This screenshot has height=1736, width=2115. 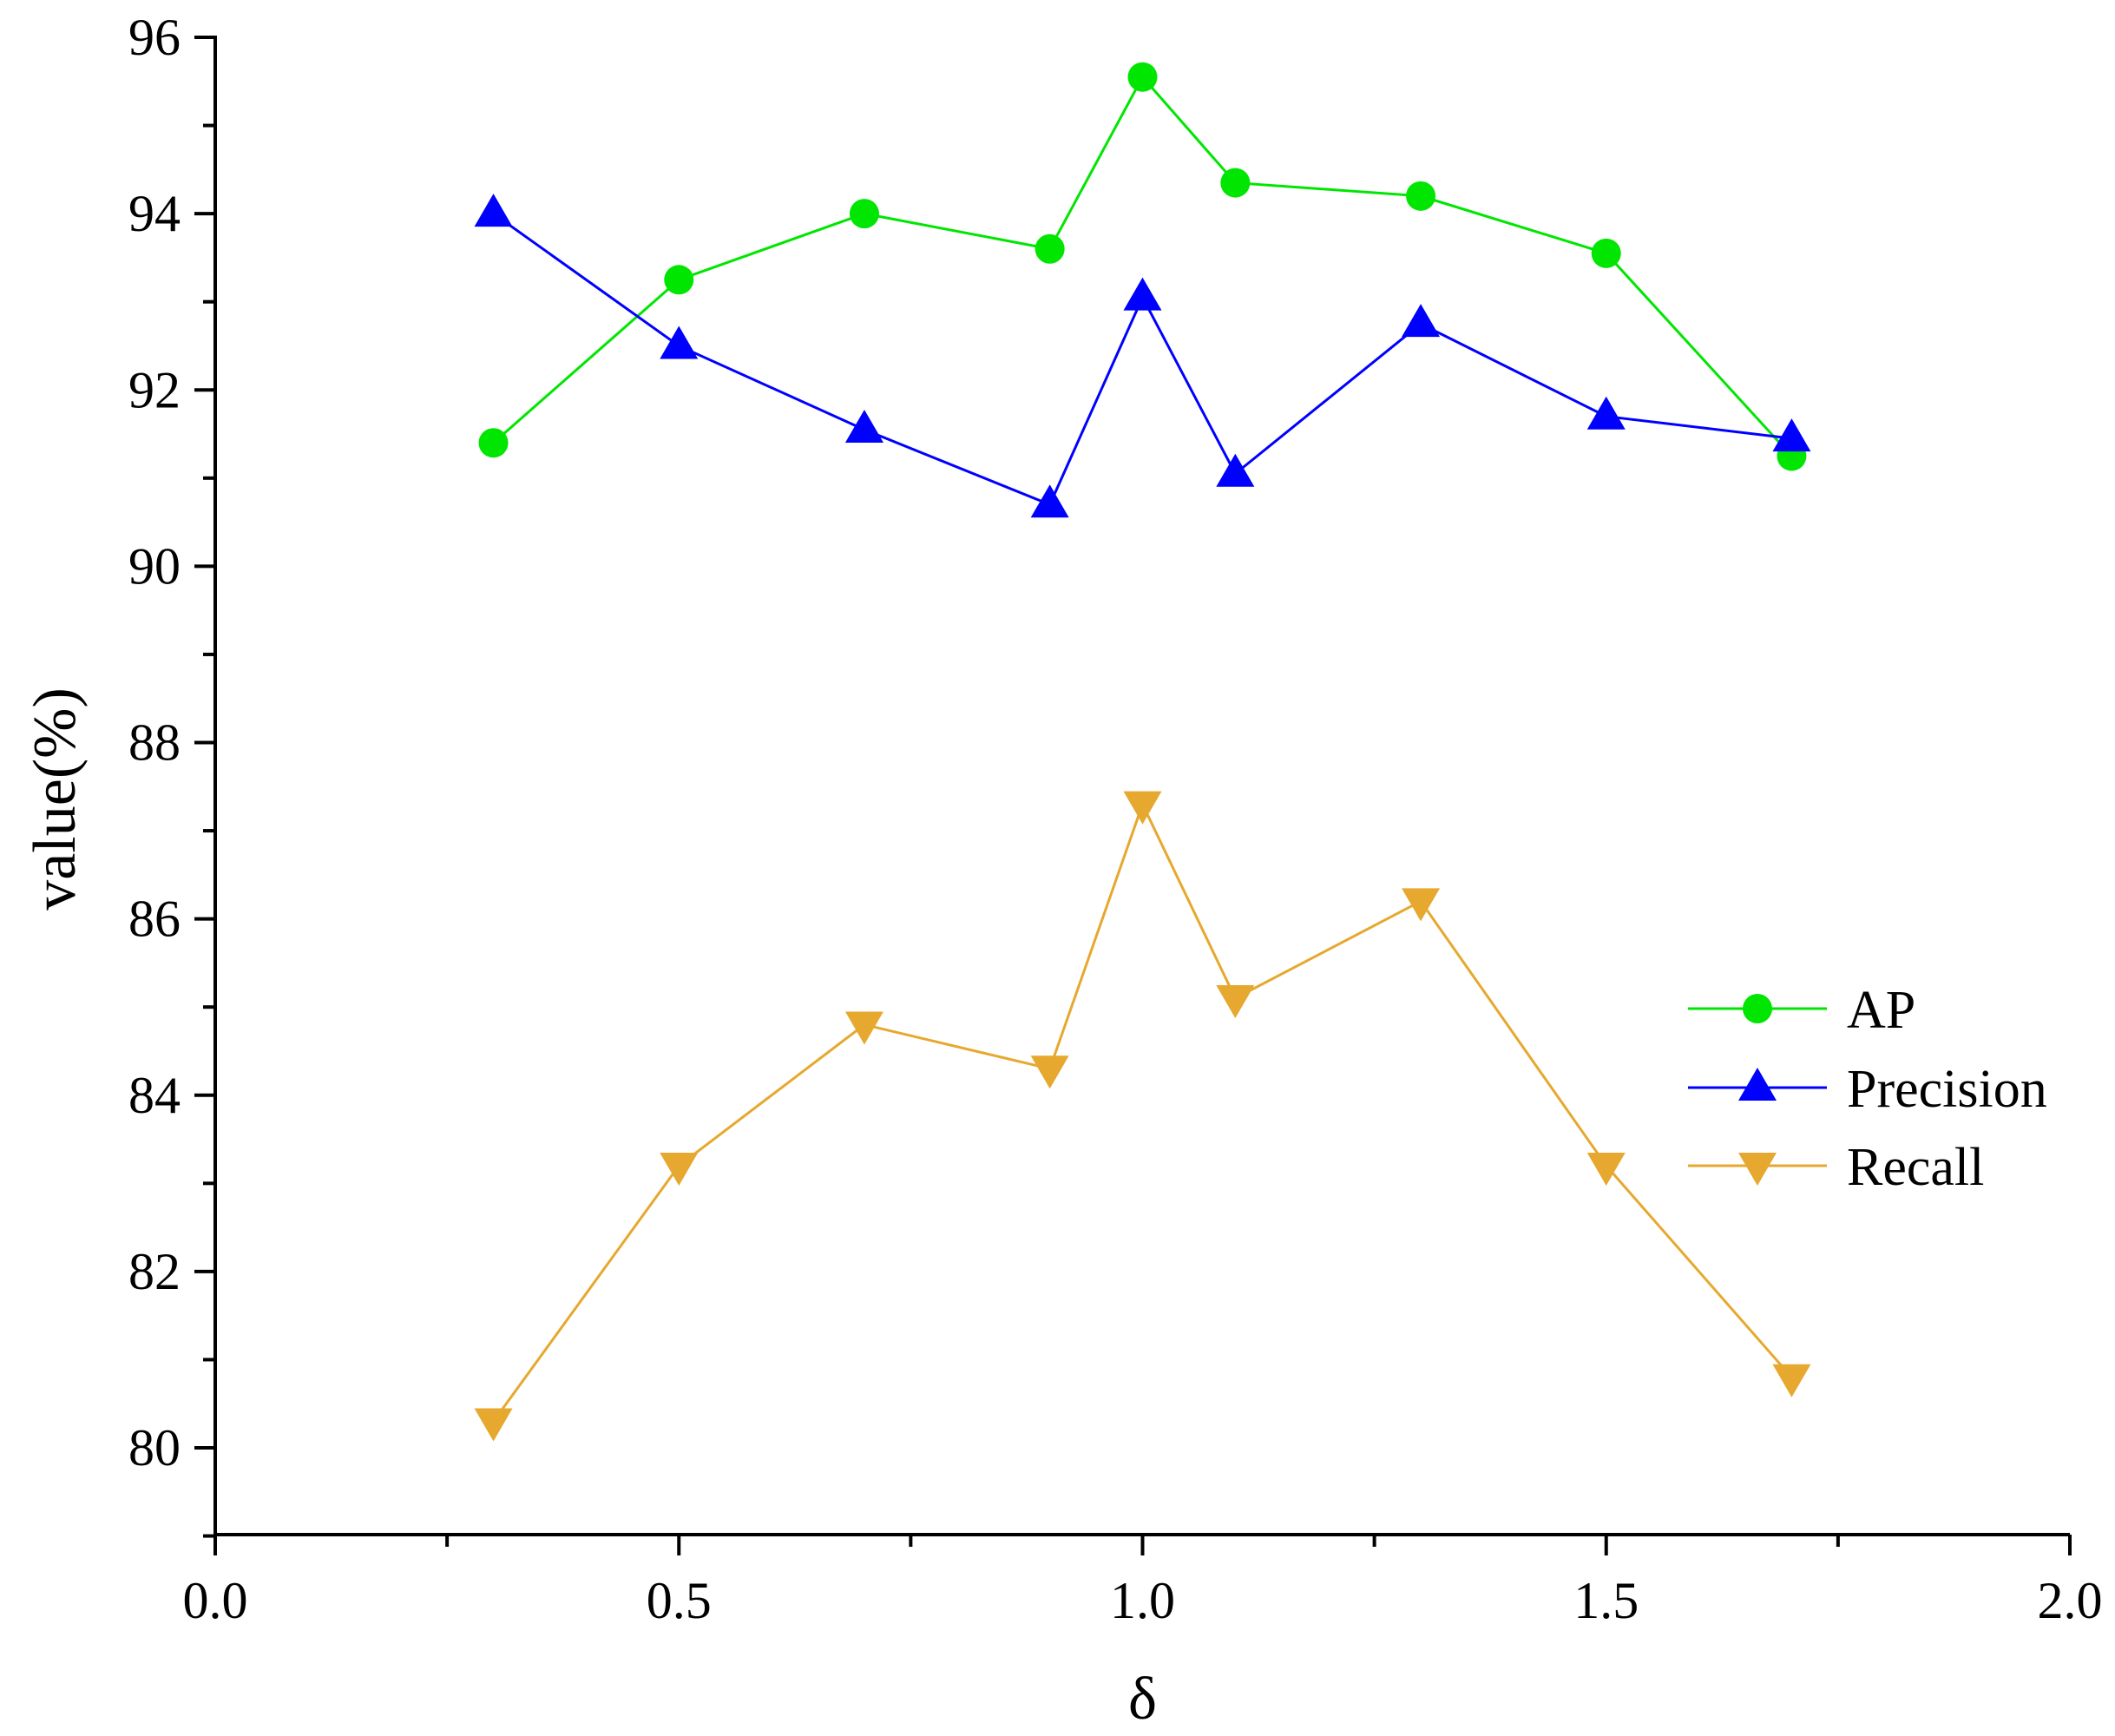 I want to click on y-tick-label: 90, so click(x=154, y=566).